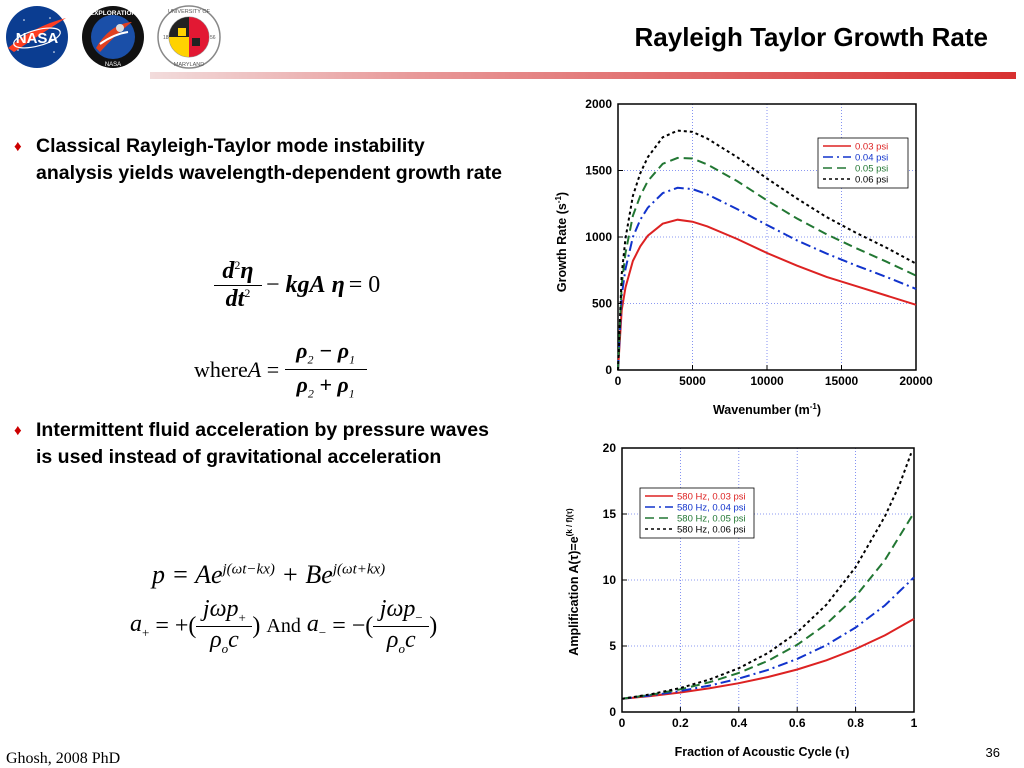 The image size is (1024, 768). I want to click on x-tick-label: 0.4, so click(738, 723).